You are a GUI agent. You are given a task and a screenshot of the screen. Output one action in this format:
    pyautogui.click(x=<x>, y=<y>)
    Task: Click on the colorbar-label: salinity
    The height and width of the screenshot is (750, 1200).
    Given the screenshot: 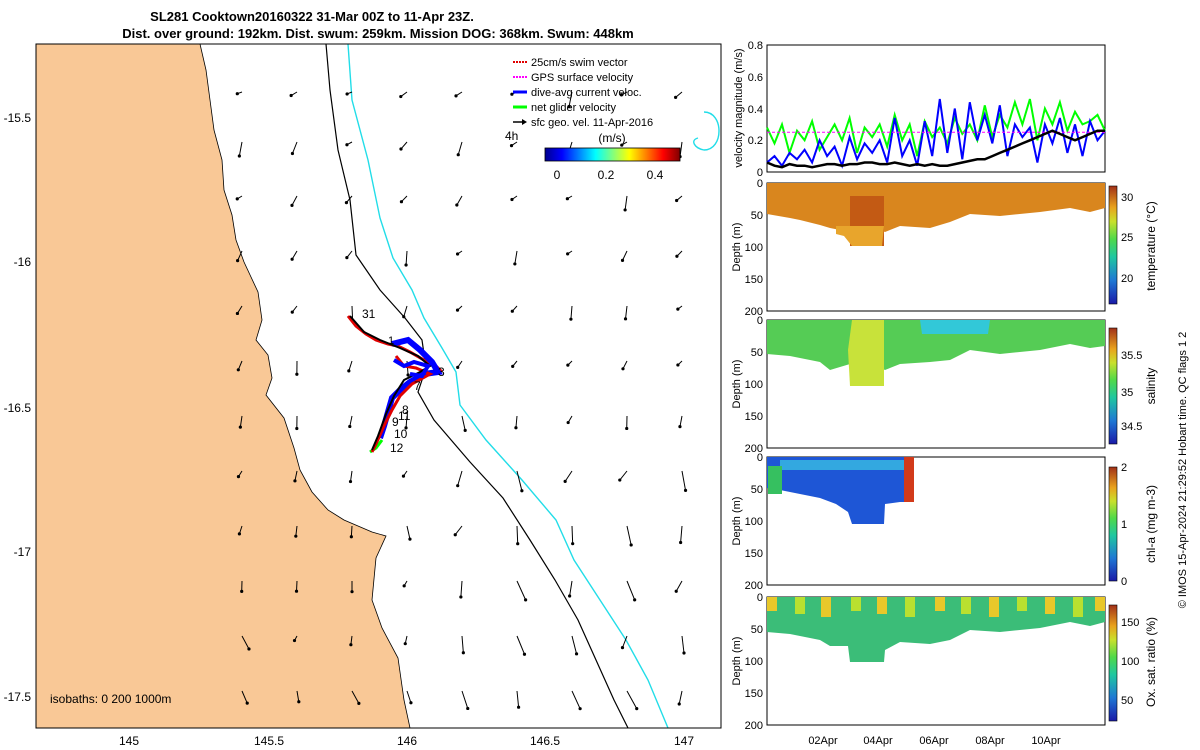 What is the action you would take?
    pyautogui.click(x=1151, y=386)
    